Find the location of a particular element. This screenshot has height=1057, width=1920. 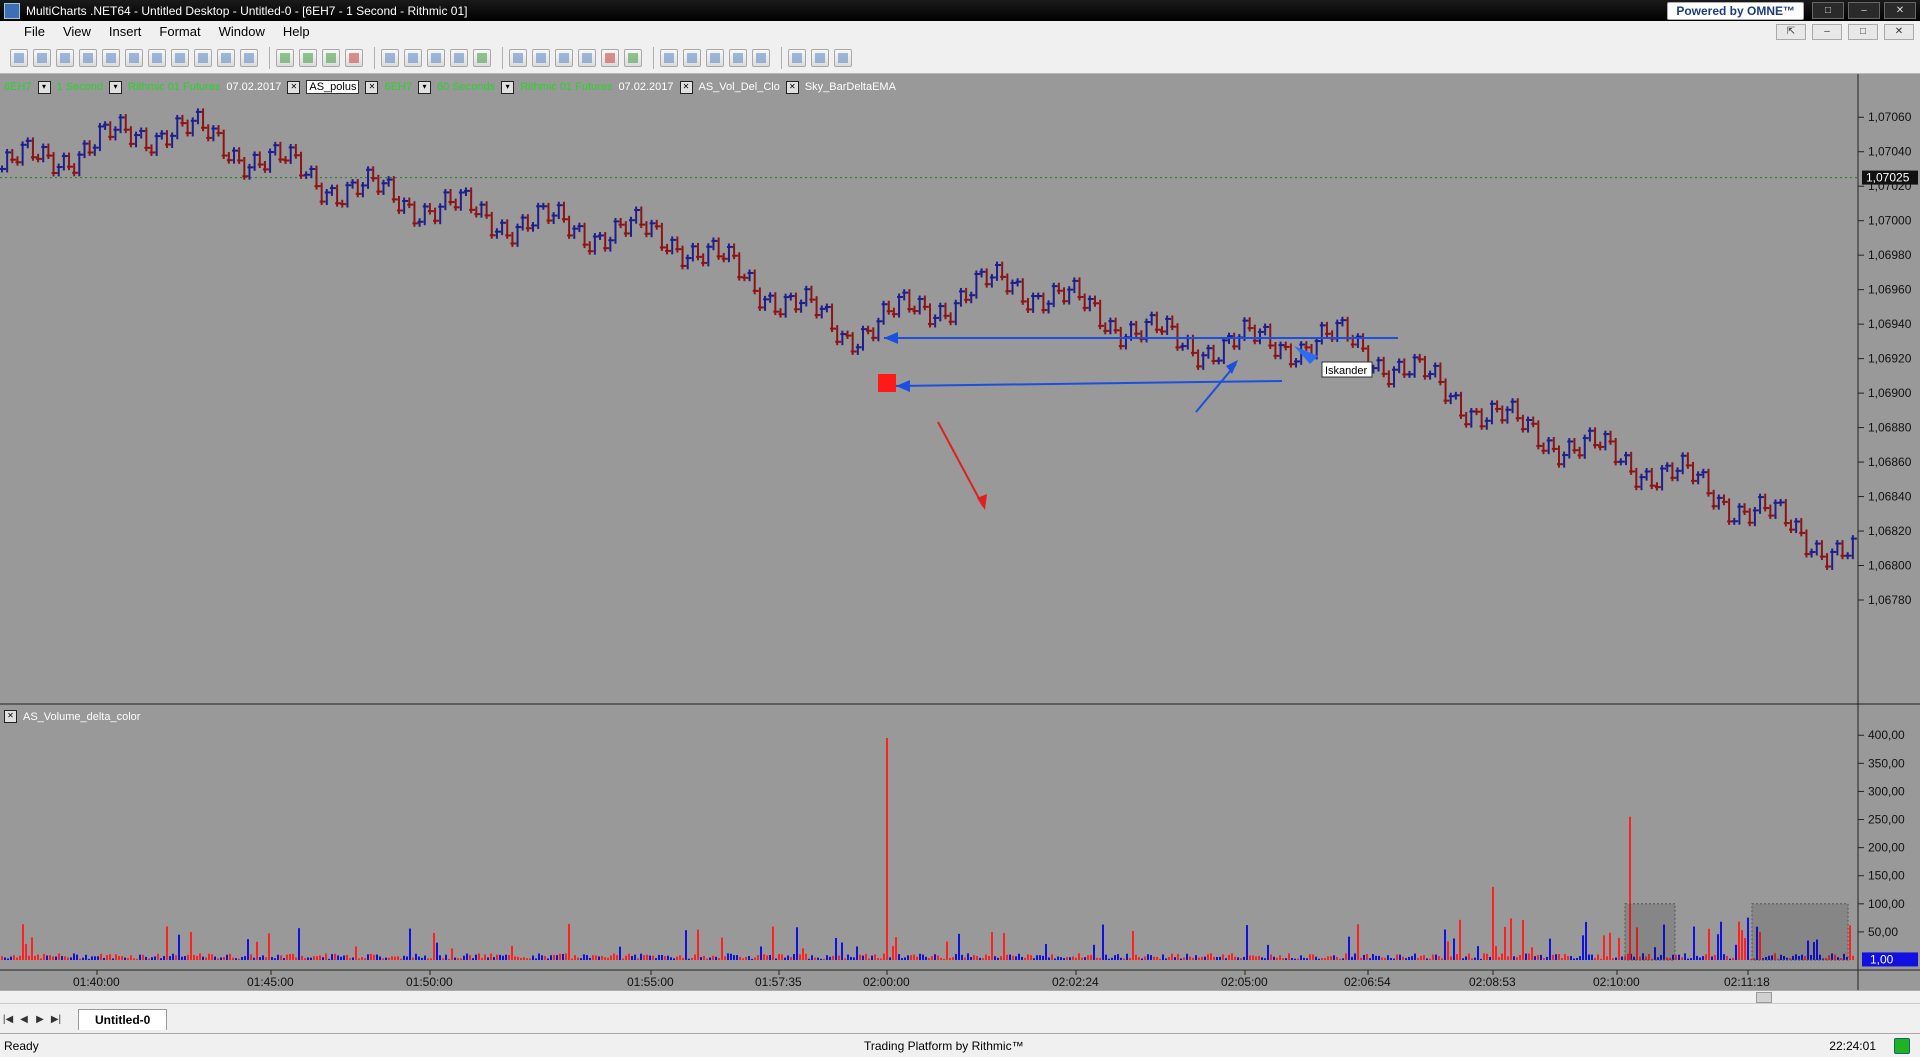

study-as-vol-del-clo: AS_Vol_Del_Clo is located at coordinates (739, 87).